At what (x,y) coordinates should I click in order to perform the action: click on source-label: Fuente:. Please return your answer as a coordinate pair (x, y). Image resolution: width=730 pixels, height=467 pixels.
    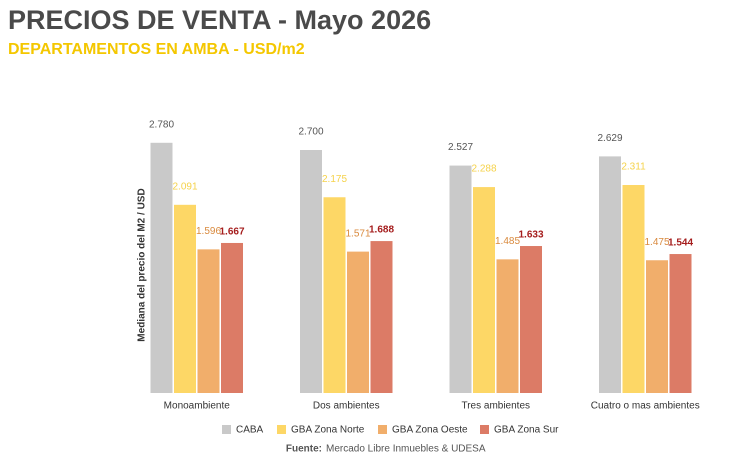
    Looking at the image, I should click on (304, 449).